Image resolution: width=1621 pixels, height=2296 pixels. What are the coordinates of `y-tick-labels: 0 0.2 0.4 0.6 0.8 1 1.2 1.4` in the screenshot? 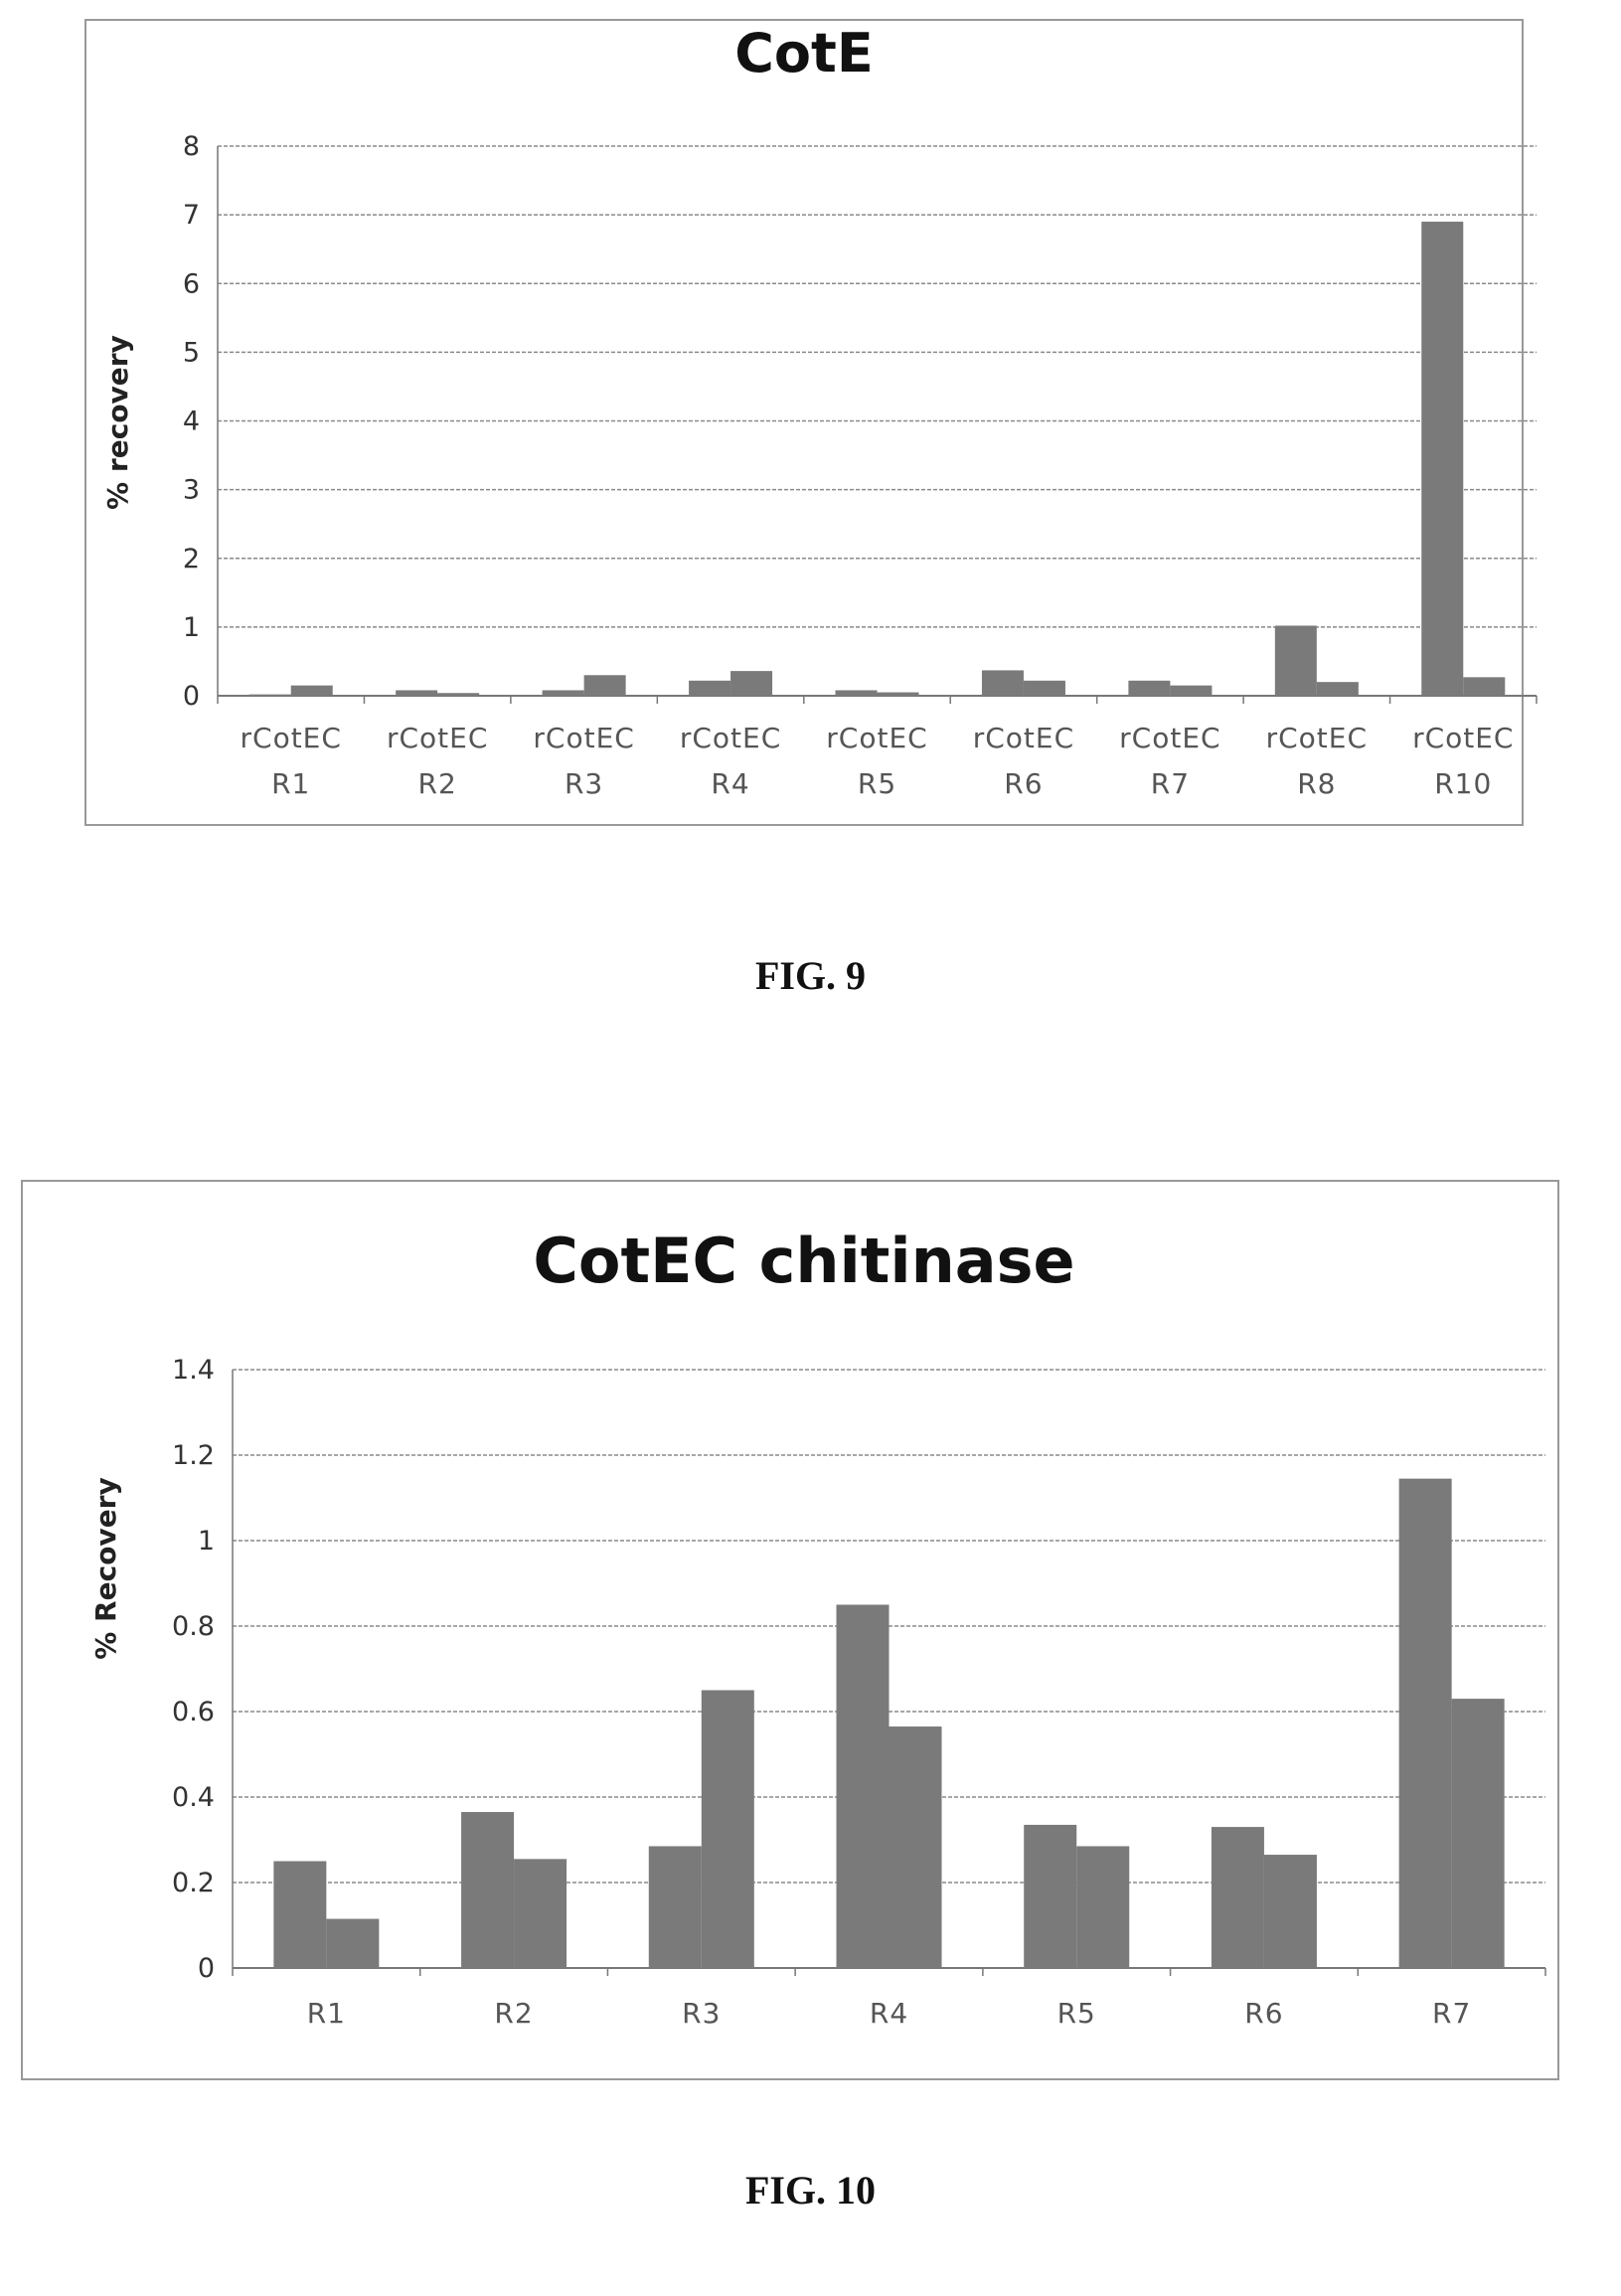 It's located at (193, 1669).